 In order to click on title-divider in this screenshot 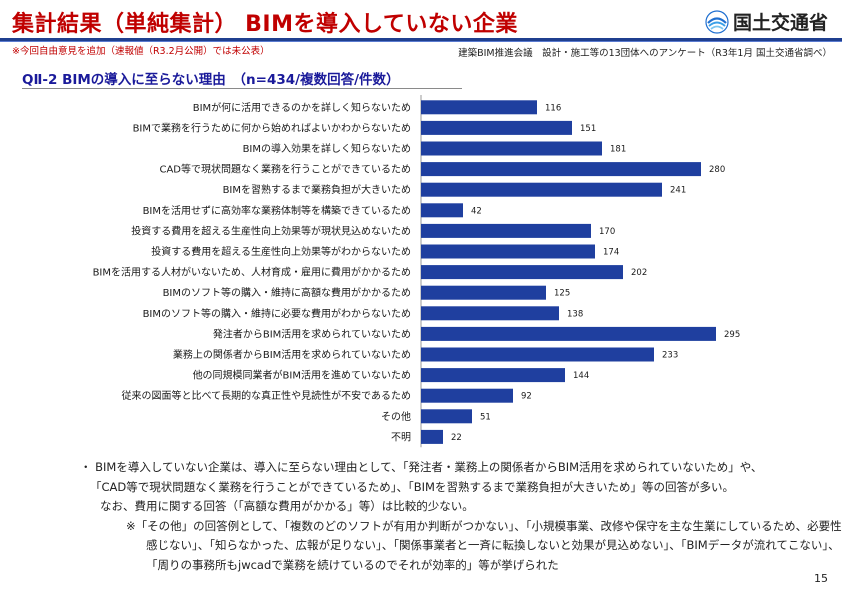, I will do `click(421, 39)`.